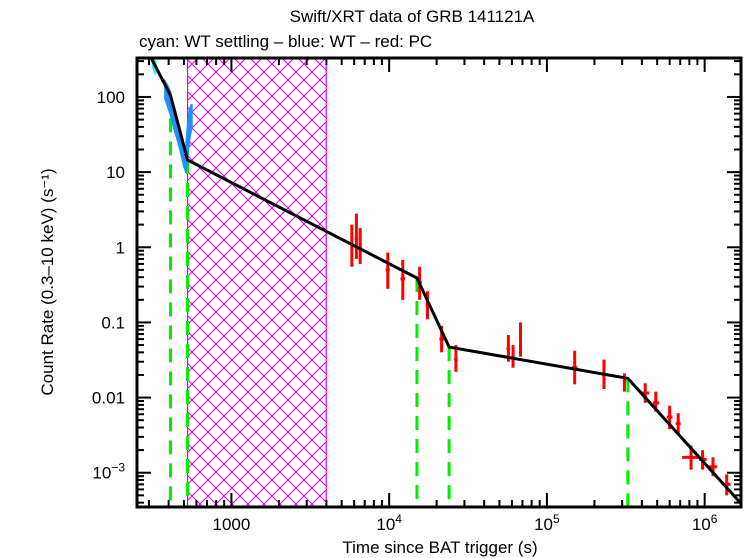  What do you see at coordinates (47, 281) in the screenshot?
I see `y-axis-label: Count Rate (0.3–10 keV) (s⁻¹)` at bounding box center [47, 281].